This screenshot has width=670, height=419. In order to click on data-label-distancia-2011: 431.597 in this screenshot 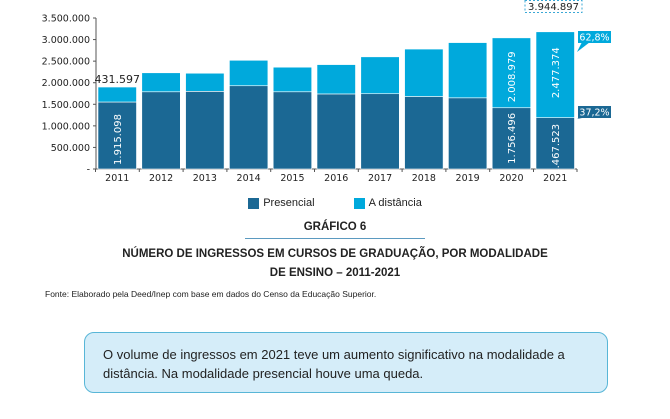, I will do `click(118, 79)`.